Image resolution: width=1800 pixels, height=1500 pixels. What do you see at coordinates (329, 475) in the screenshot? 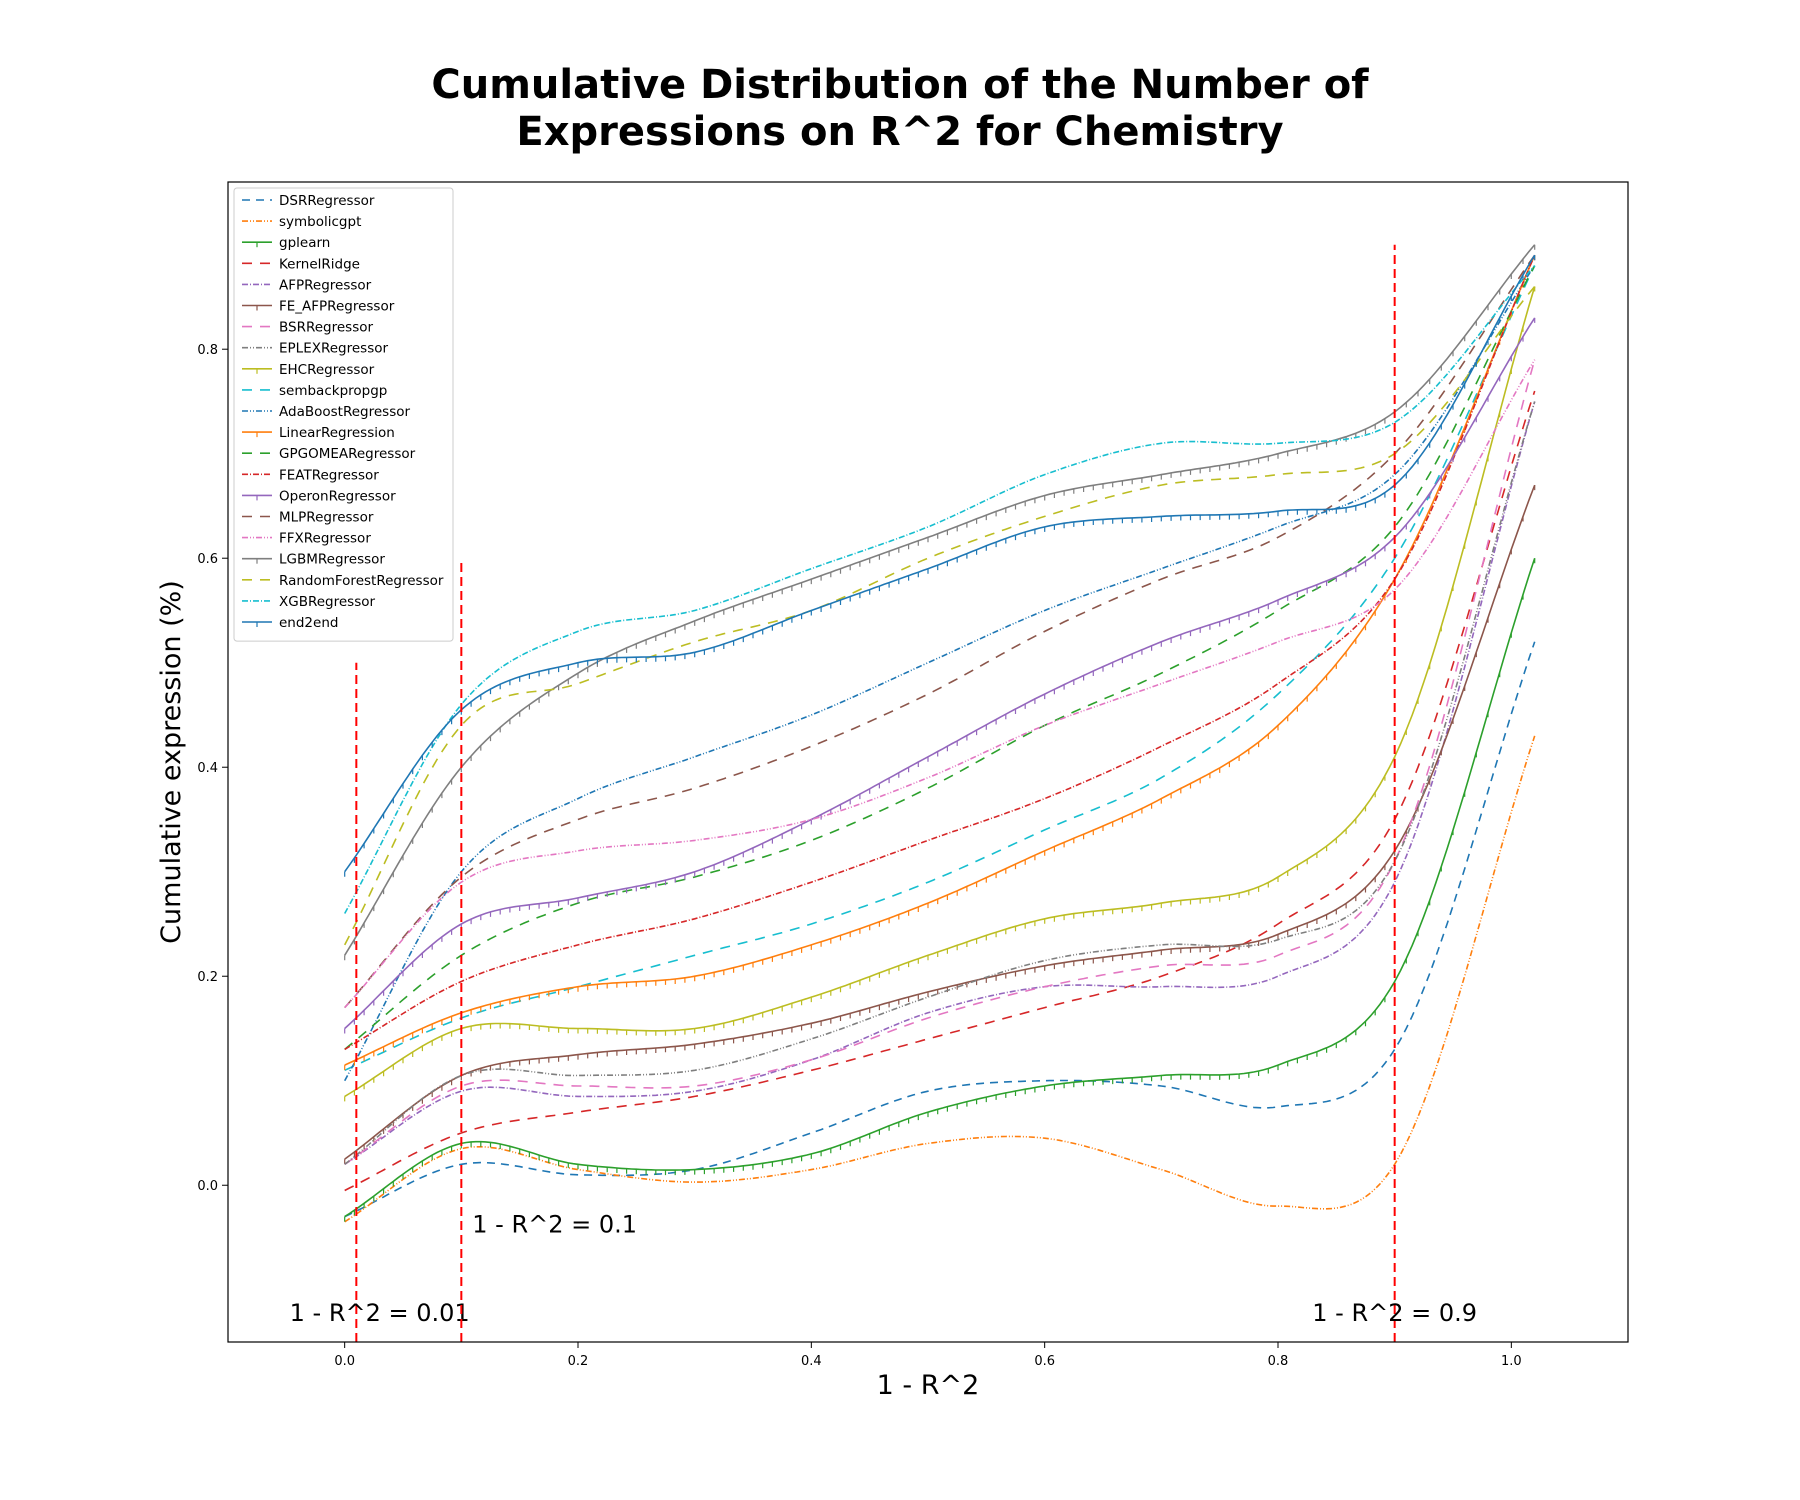
I see `legend-label-FEATRegressor: FEATRegressor` at bounding box center [329, 475].